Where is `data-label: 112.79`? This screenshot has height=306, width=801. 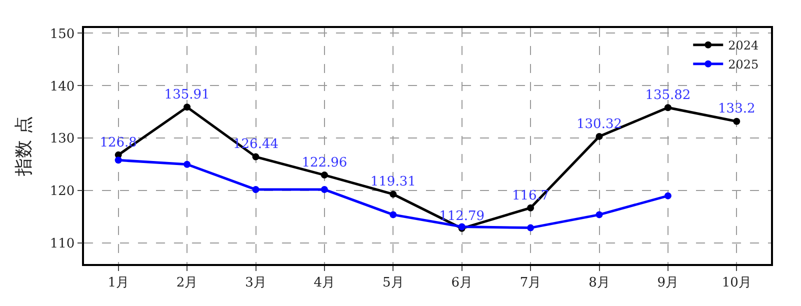
data-label: 112.79 is located at coordinates (462, 216).